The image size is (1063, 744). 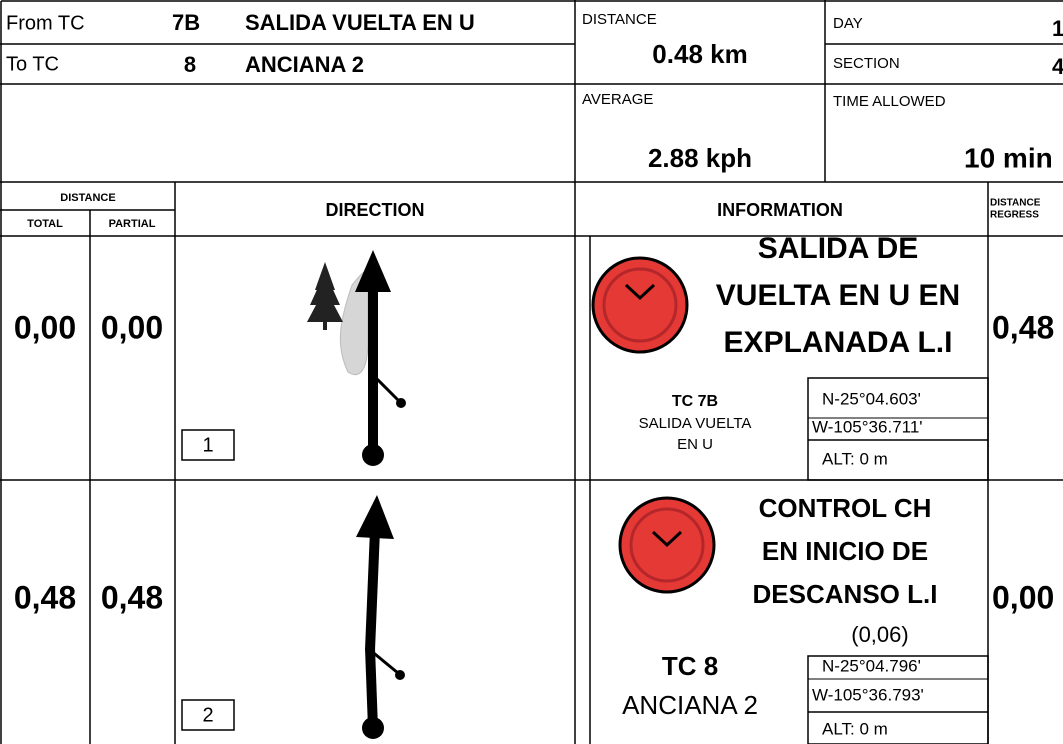 I want to click on from-name: SALIDA VUELTA EN U, so click(x=360, y=22).